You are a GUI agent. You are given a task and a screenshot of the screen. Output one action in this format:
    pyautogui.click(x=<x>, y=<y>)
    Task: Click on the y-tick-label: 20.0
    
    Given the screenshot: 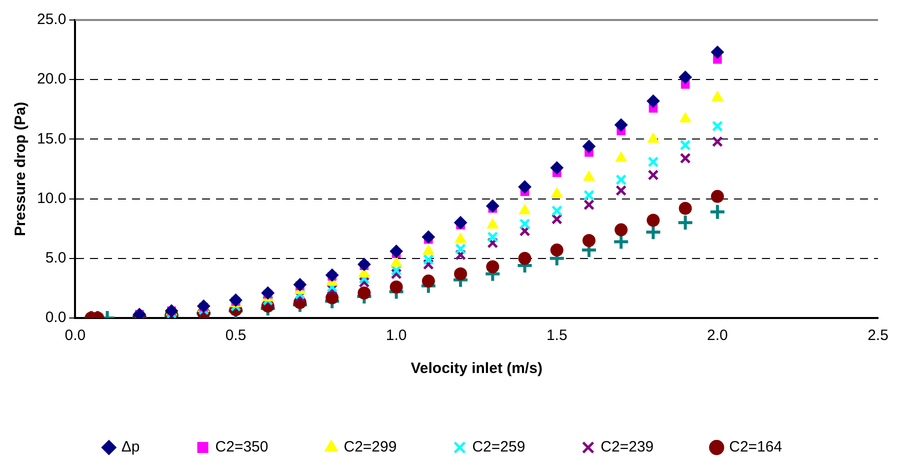 What is the action you would take?
    pyautogui.click(x=51, y=79)
    